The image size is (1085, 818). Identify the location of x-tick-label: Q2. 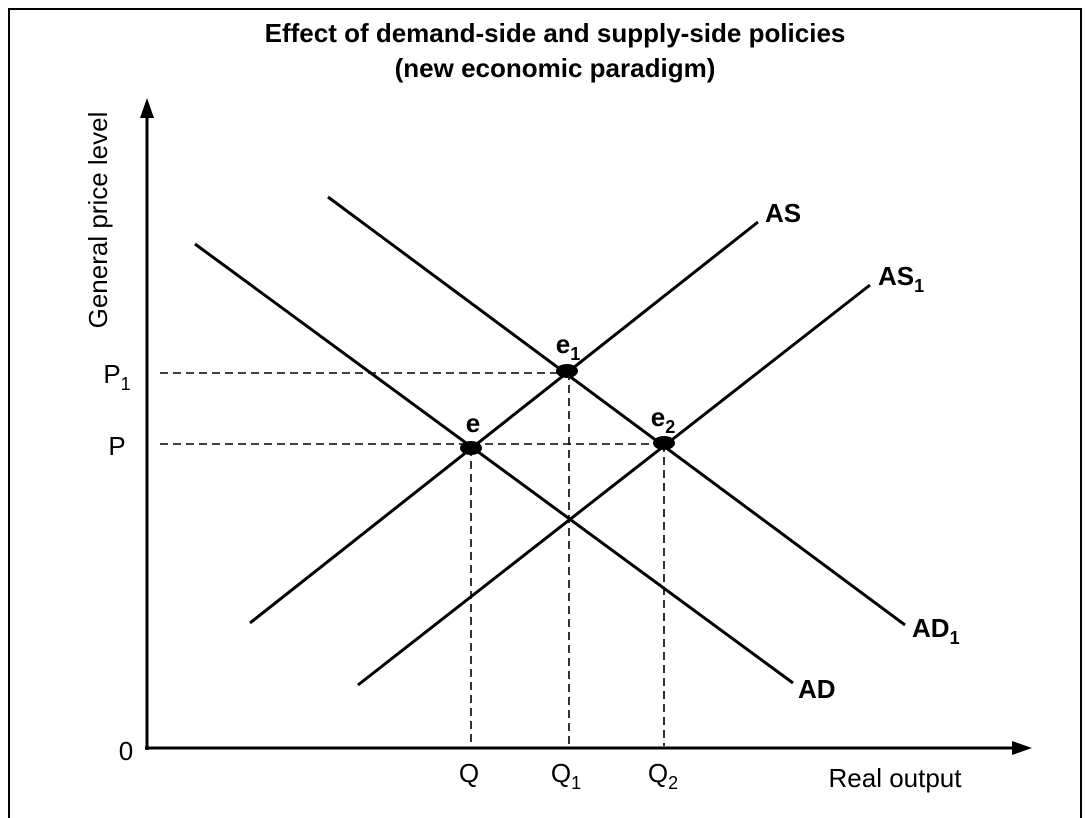
(663, 775).